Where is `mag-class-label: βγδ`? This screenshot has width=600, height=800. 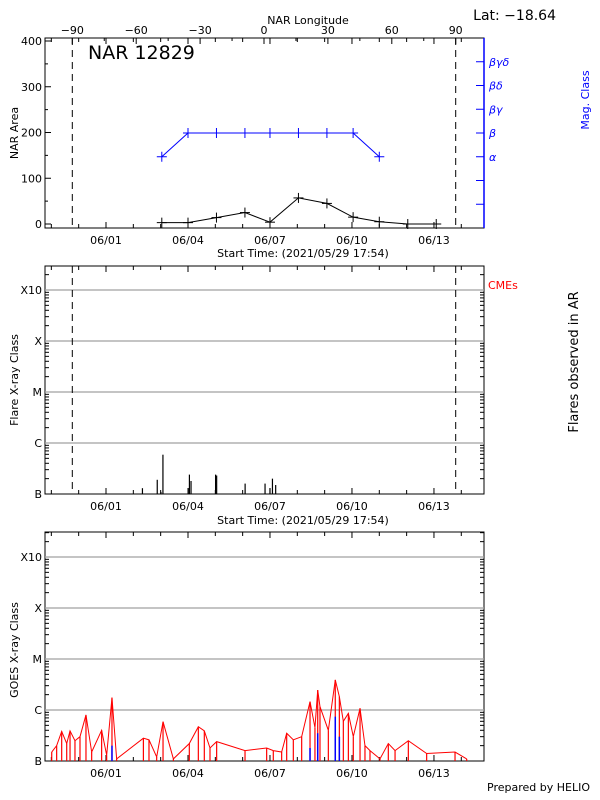 mag-class-label: βγδ is located at coordinates (499, 62).